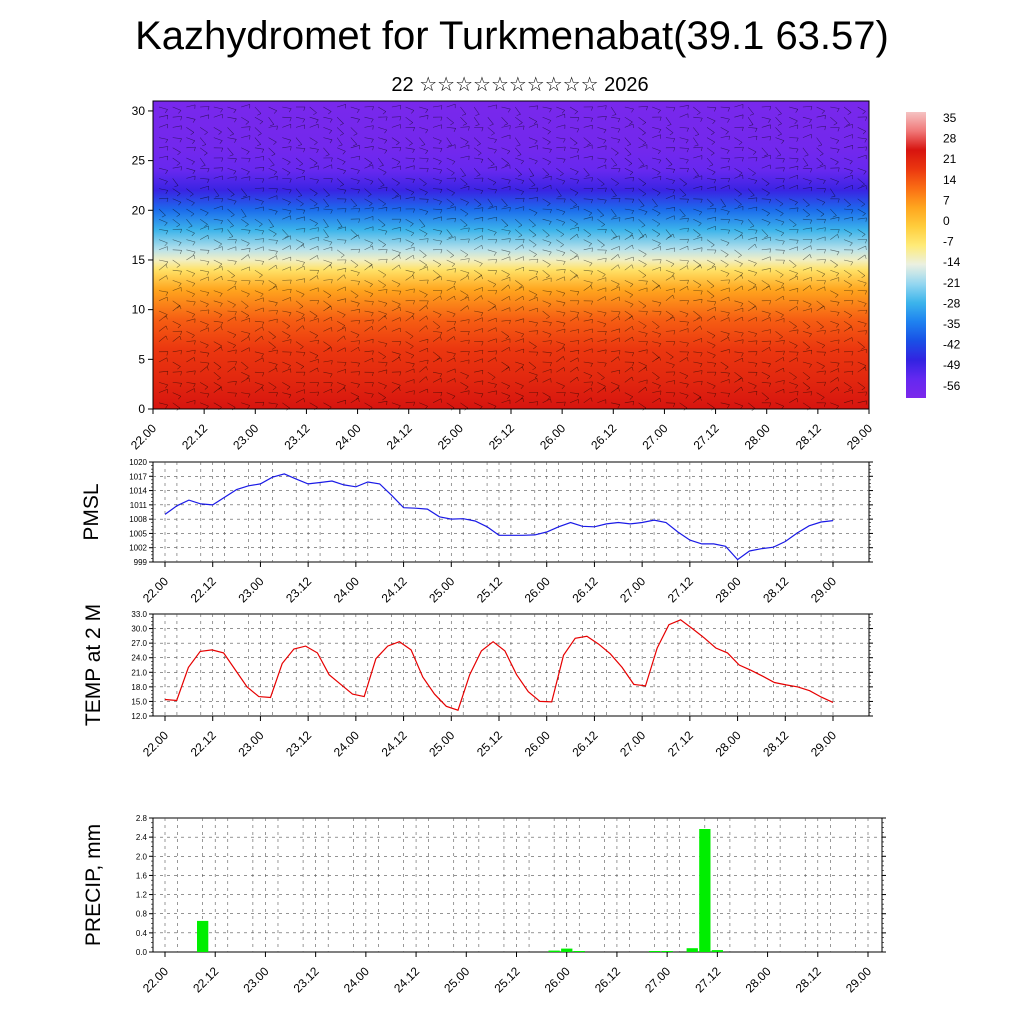  I want to click on x-tick-label: 24.00, so click(346, 589).